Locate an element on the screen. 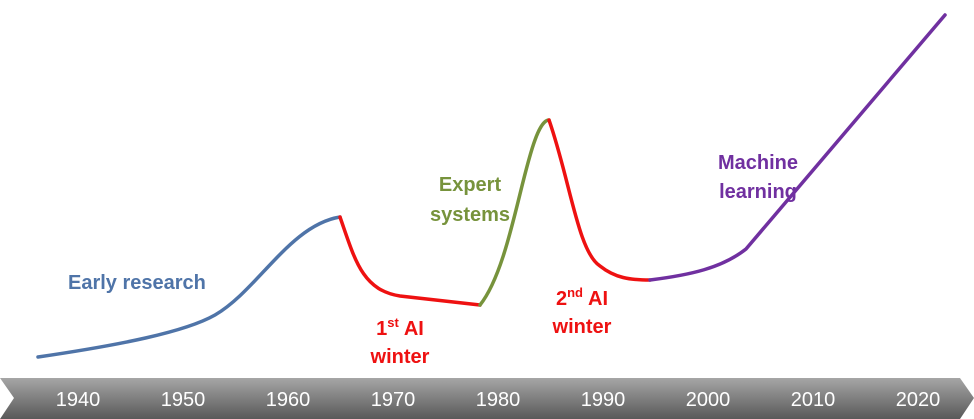  winter2-curve is located at coordinates (599, 200).